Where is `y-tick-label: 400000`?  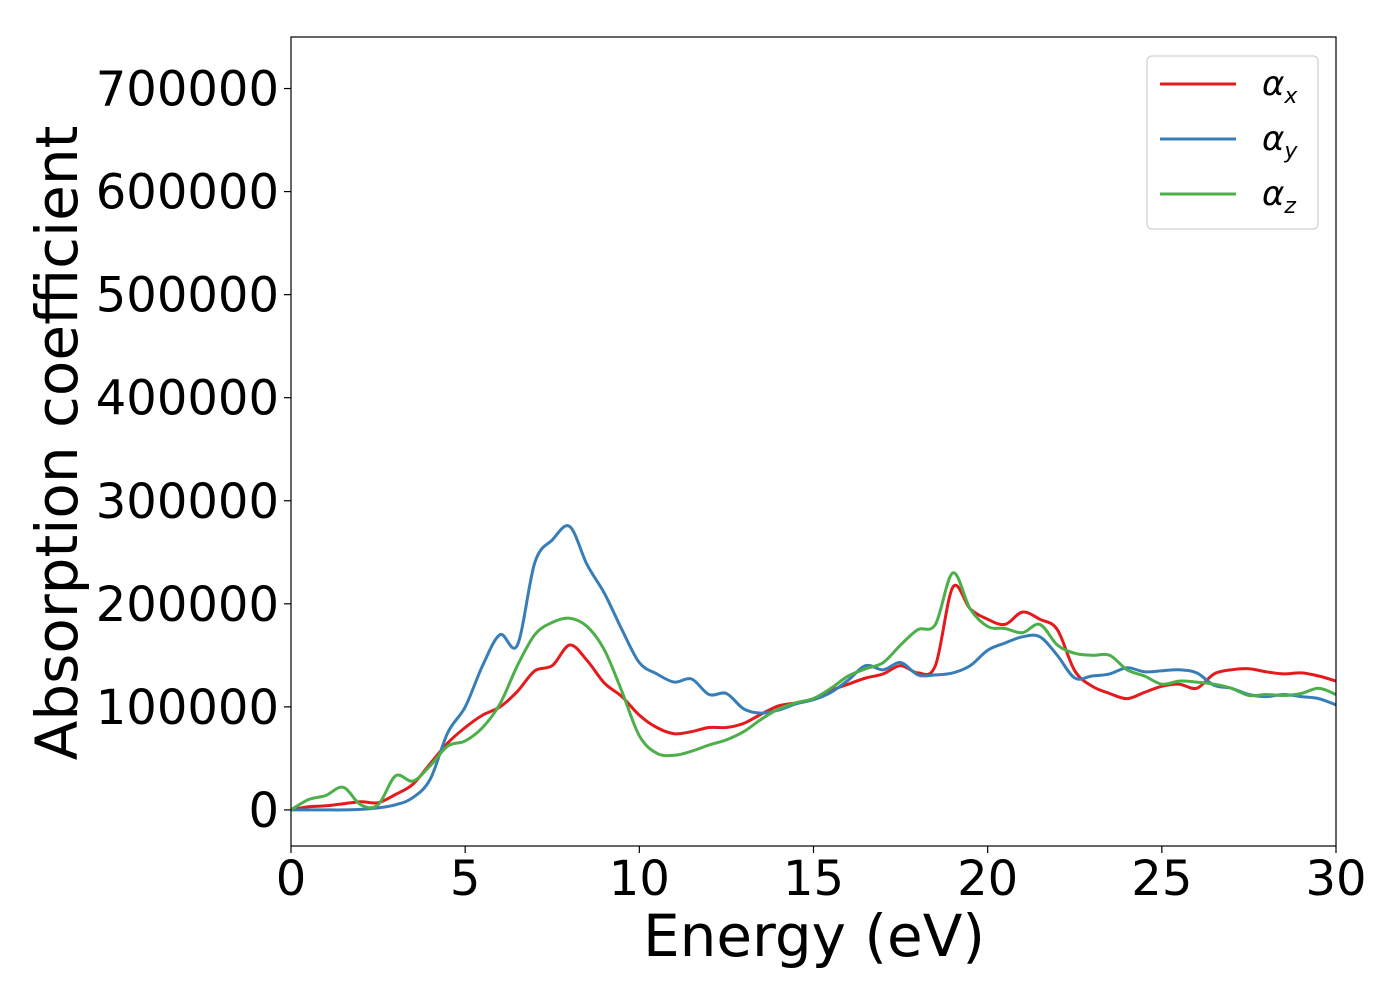 y-tick-label: 400000 is located at coordinates (187, 399).